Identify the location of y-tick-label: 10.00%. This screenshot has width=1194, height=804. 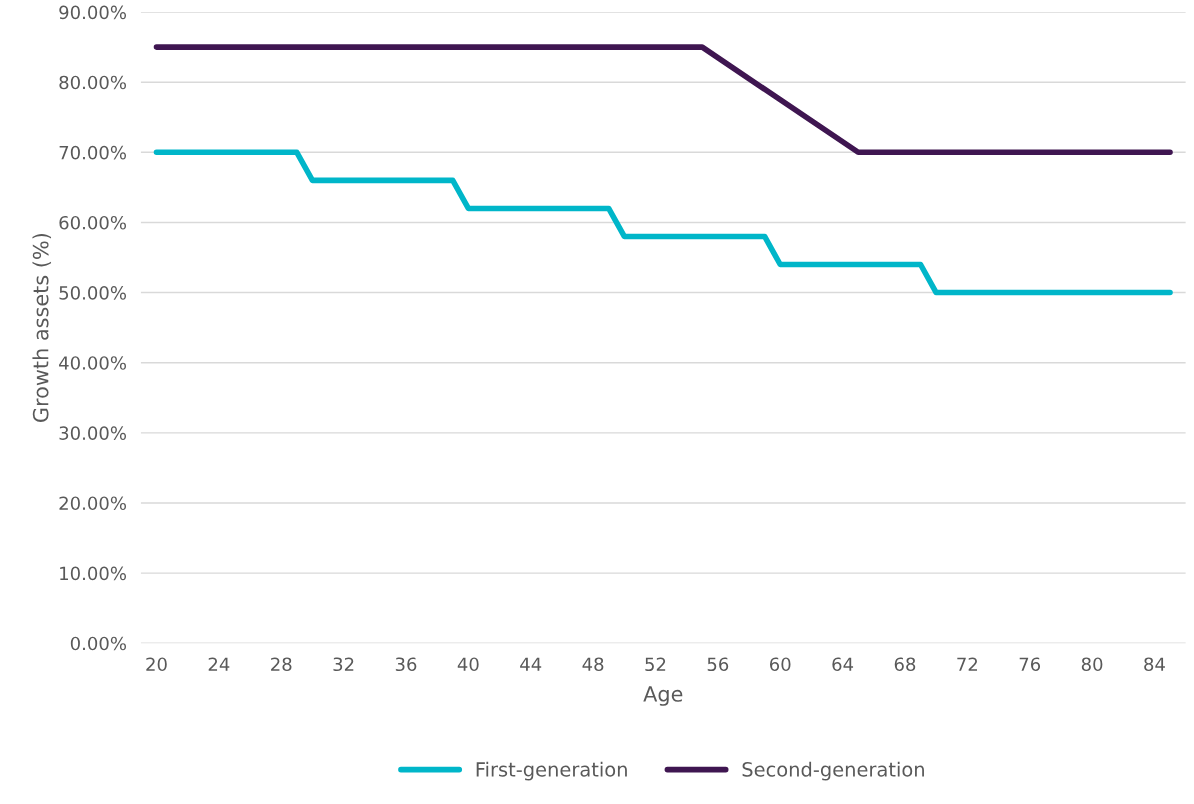
(93, 573).